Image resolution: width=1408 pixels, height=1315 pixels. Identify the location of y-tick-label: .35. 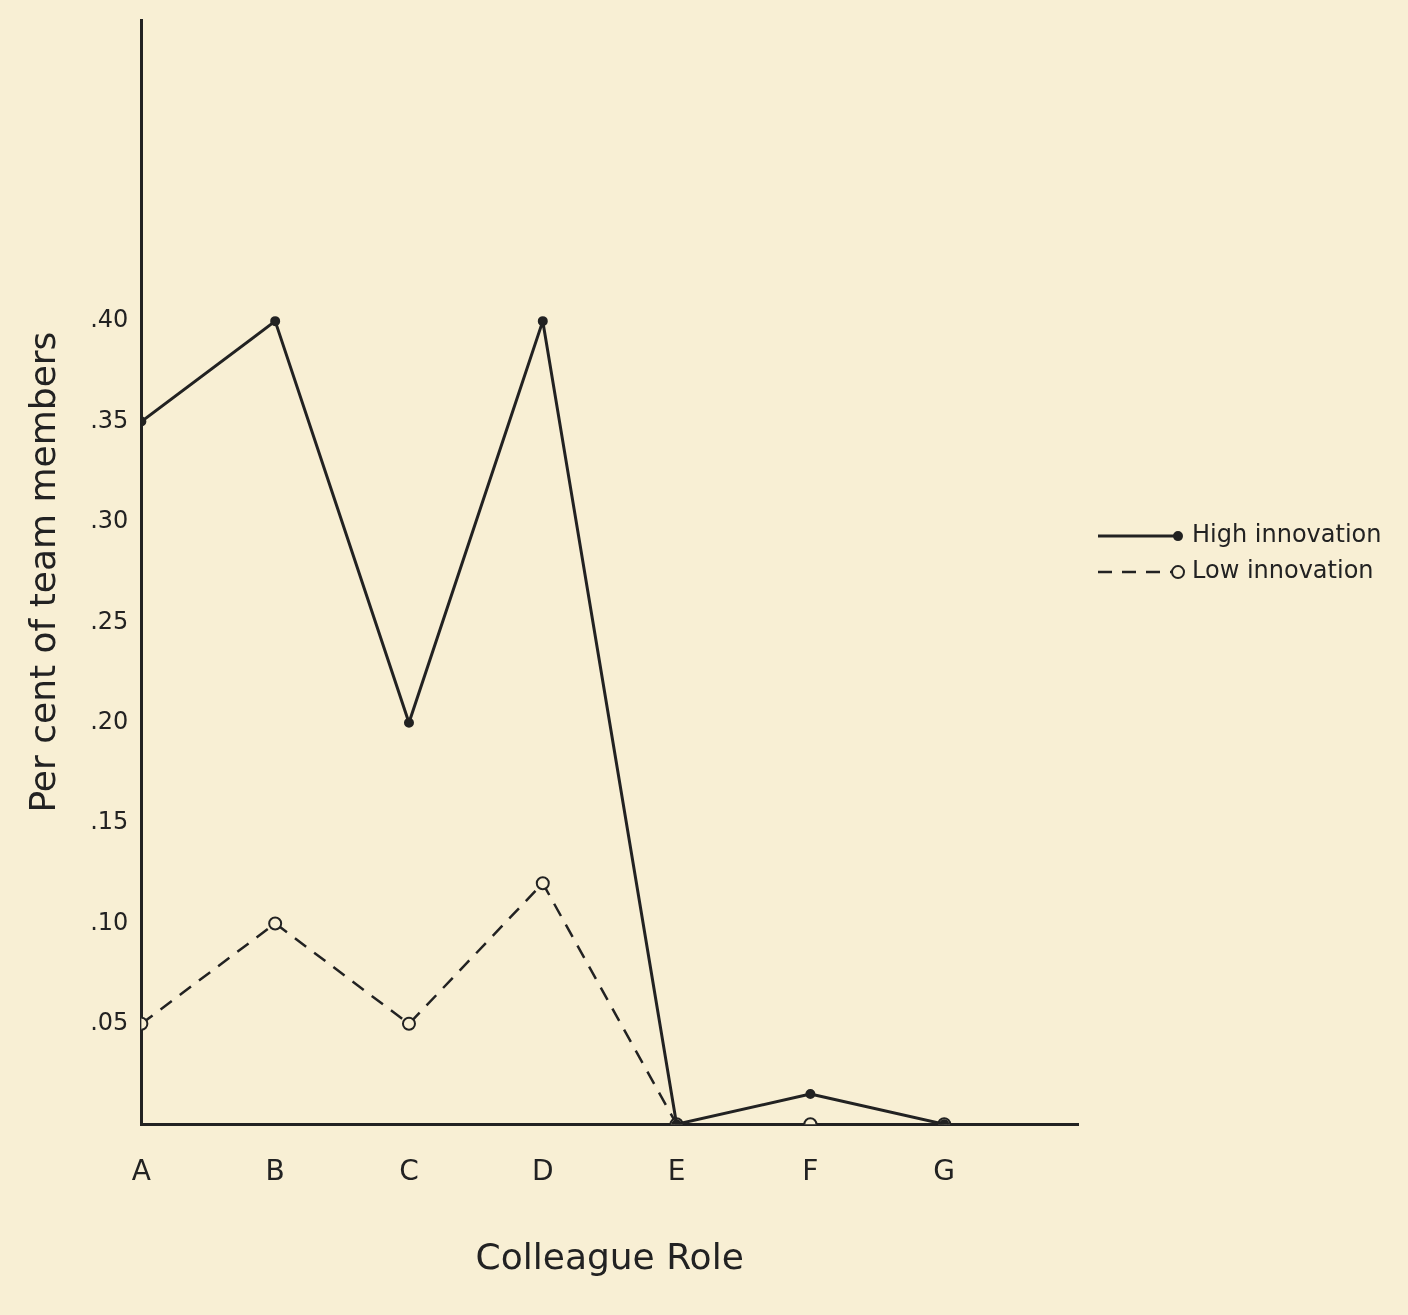
(109, 419).